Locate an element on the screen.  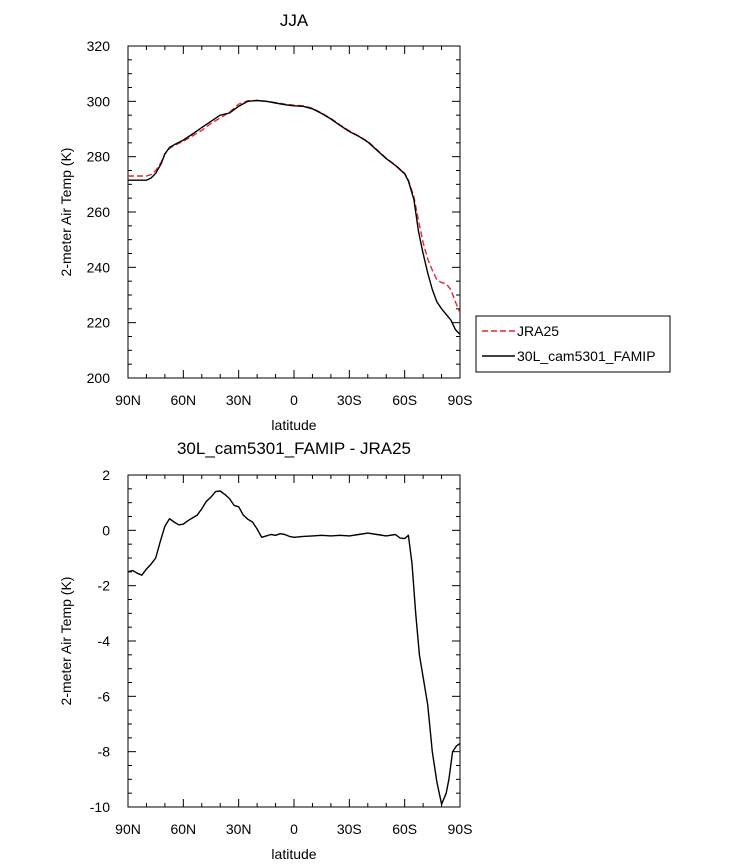
y-tick-label: 300 is located at coordinates (99, 101).